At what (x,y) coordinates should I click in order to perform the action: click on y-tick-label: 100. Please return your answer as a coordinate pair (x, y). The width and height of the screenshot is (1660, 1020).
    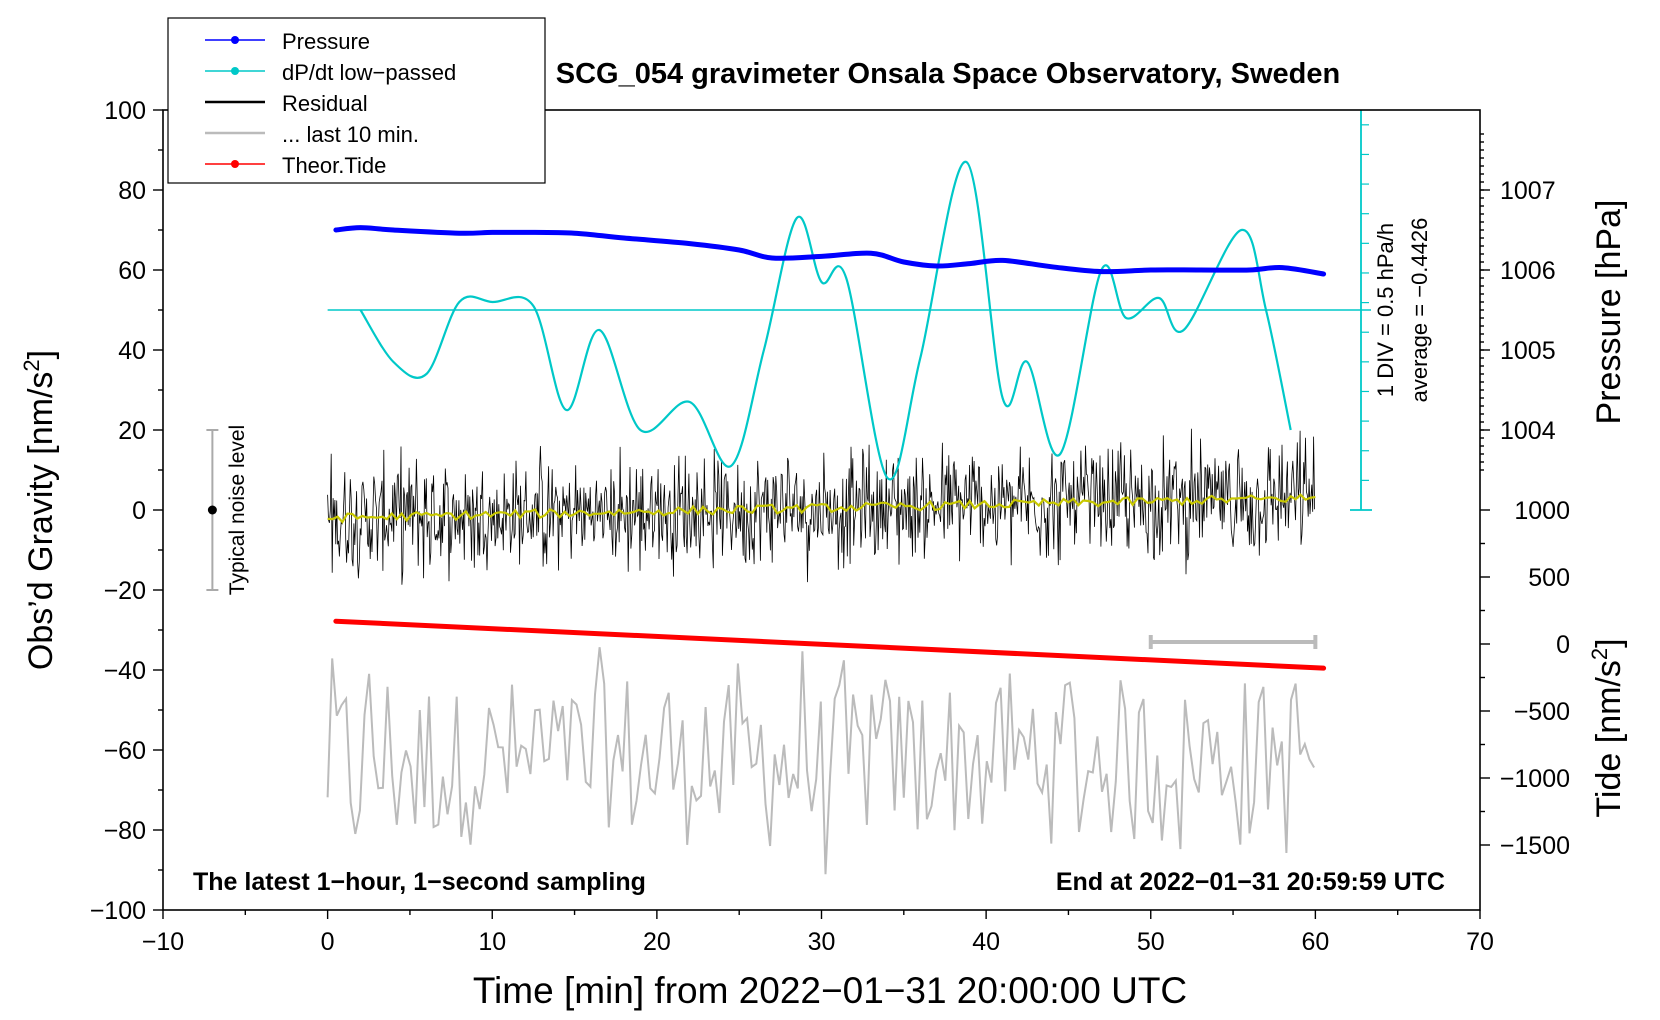
    Looking at the image, I should click on (125, 111).